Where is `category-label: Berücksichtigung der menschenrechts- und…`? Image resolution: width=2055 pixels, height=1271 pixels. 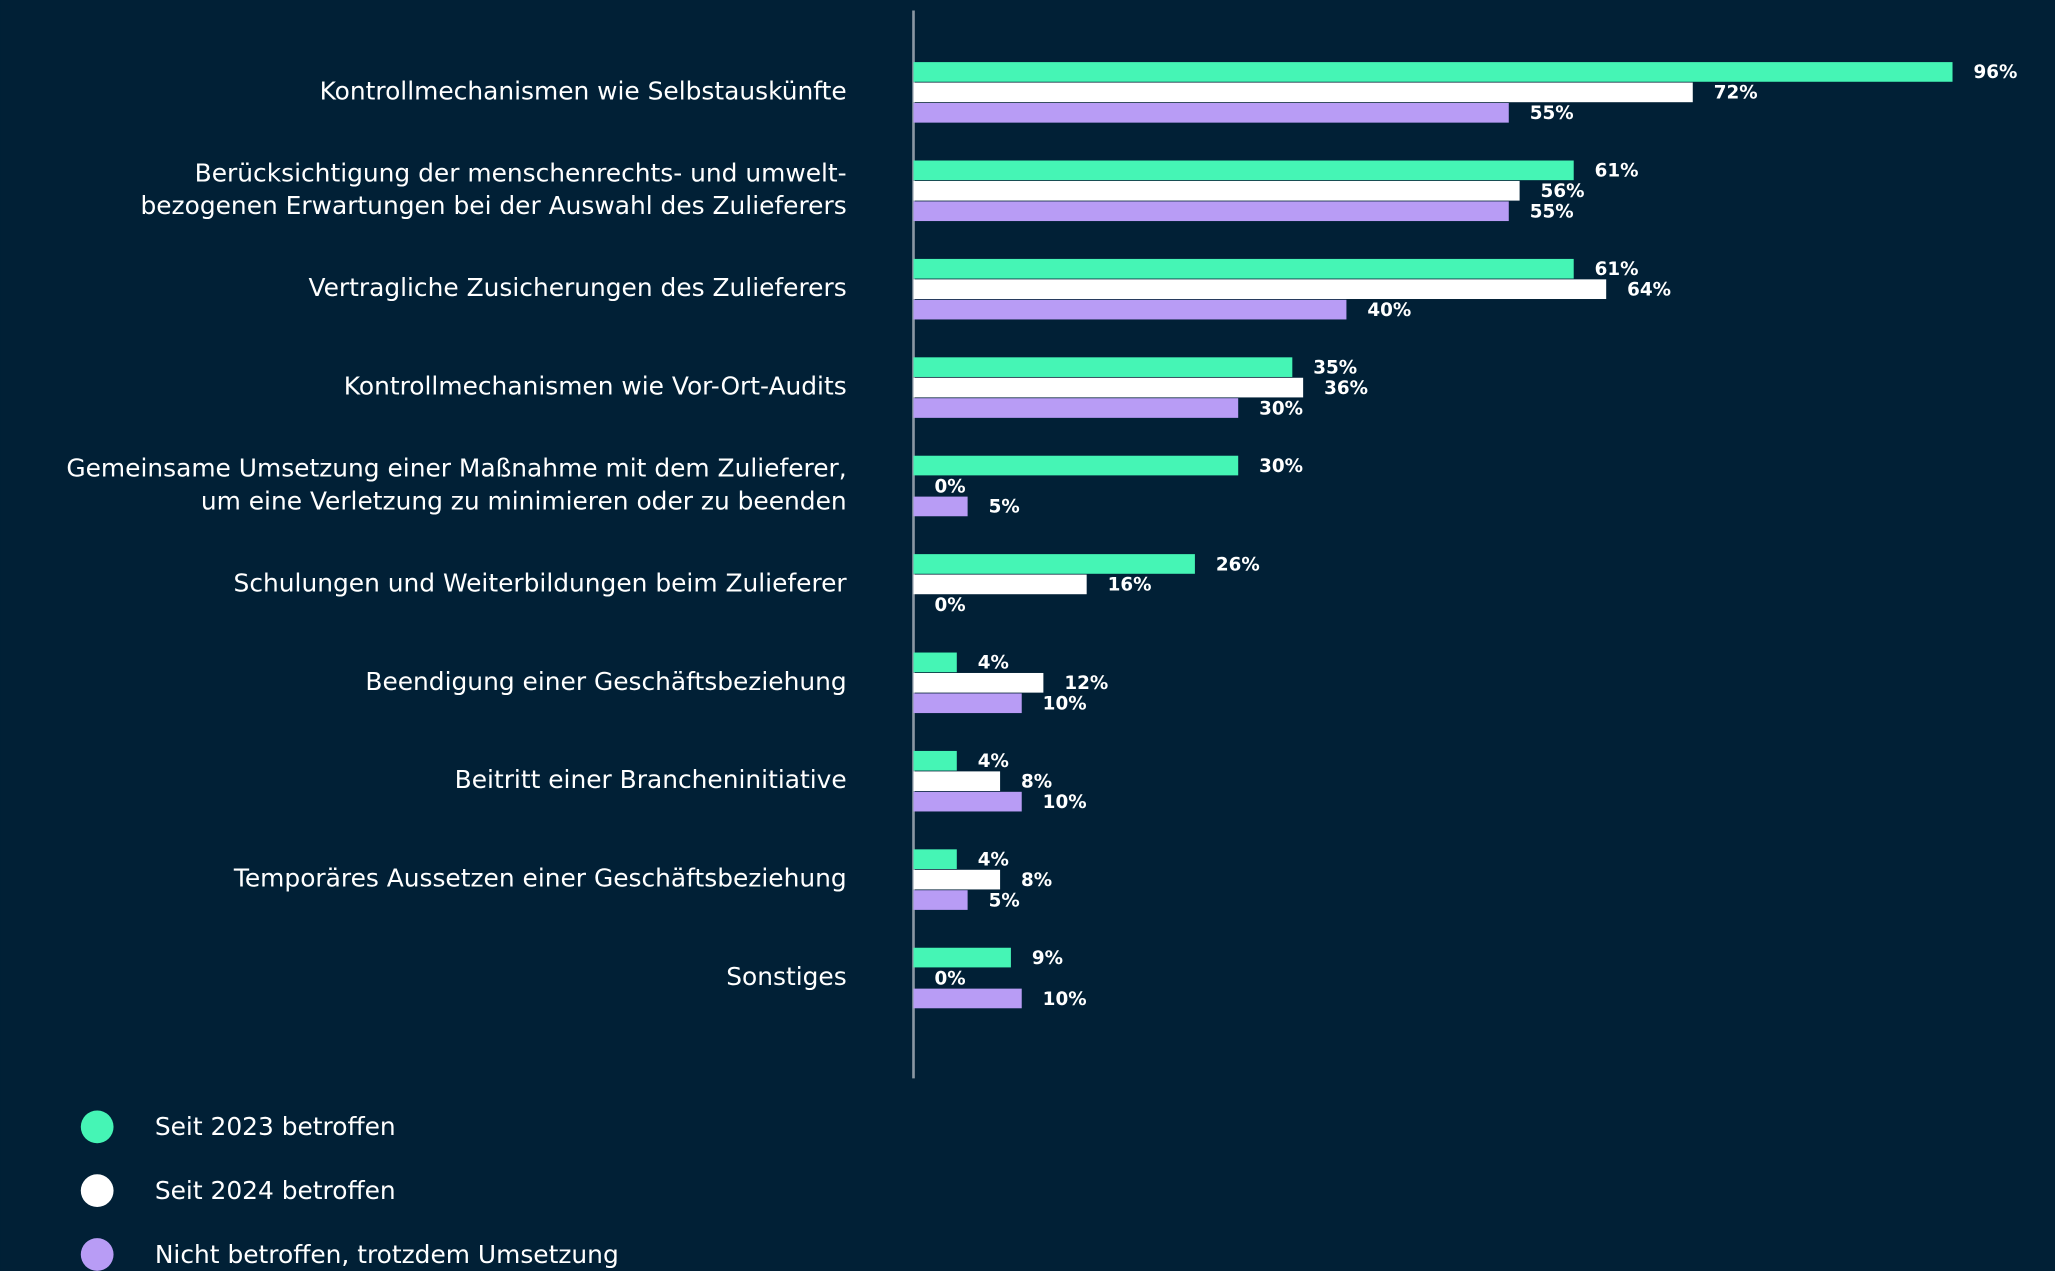 category-label: Berücksichtigung der menschenrechts- und… is located at coordinates (493, 189).